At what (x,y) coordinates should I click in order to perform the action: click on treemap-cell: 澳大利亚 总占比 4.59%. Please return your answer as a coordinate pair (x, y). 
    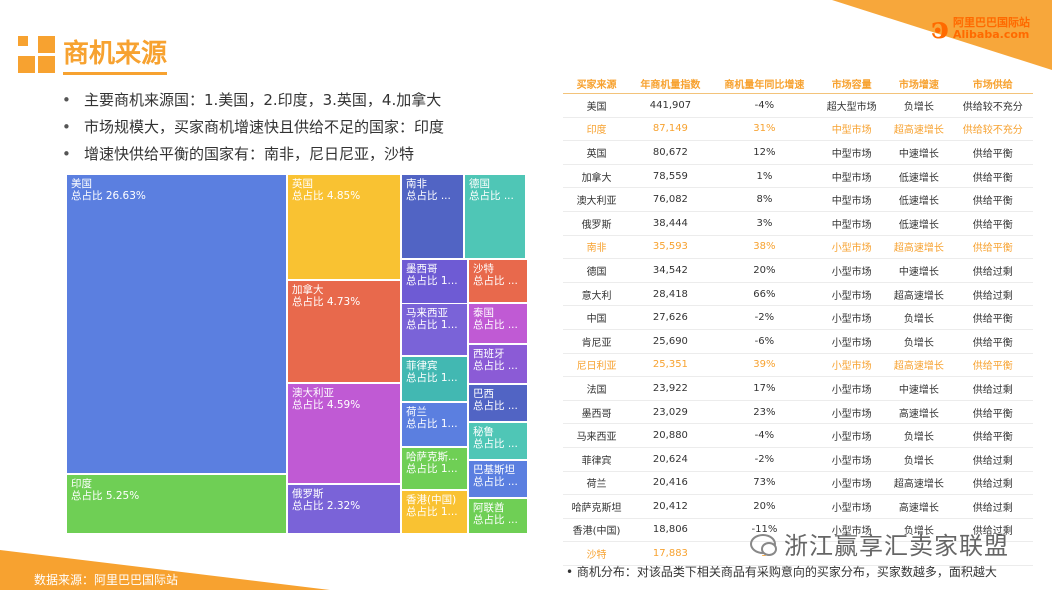
    Looking at the image, I should click on (344, 433).